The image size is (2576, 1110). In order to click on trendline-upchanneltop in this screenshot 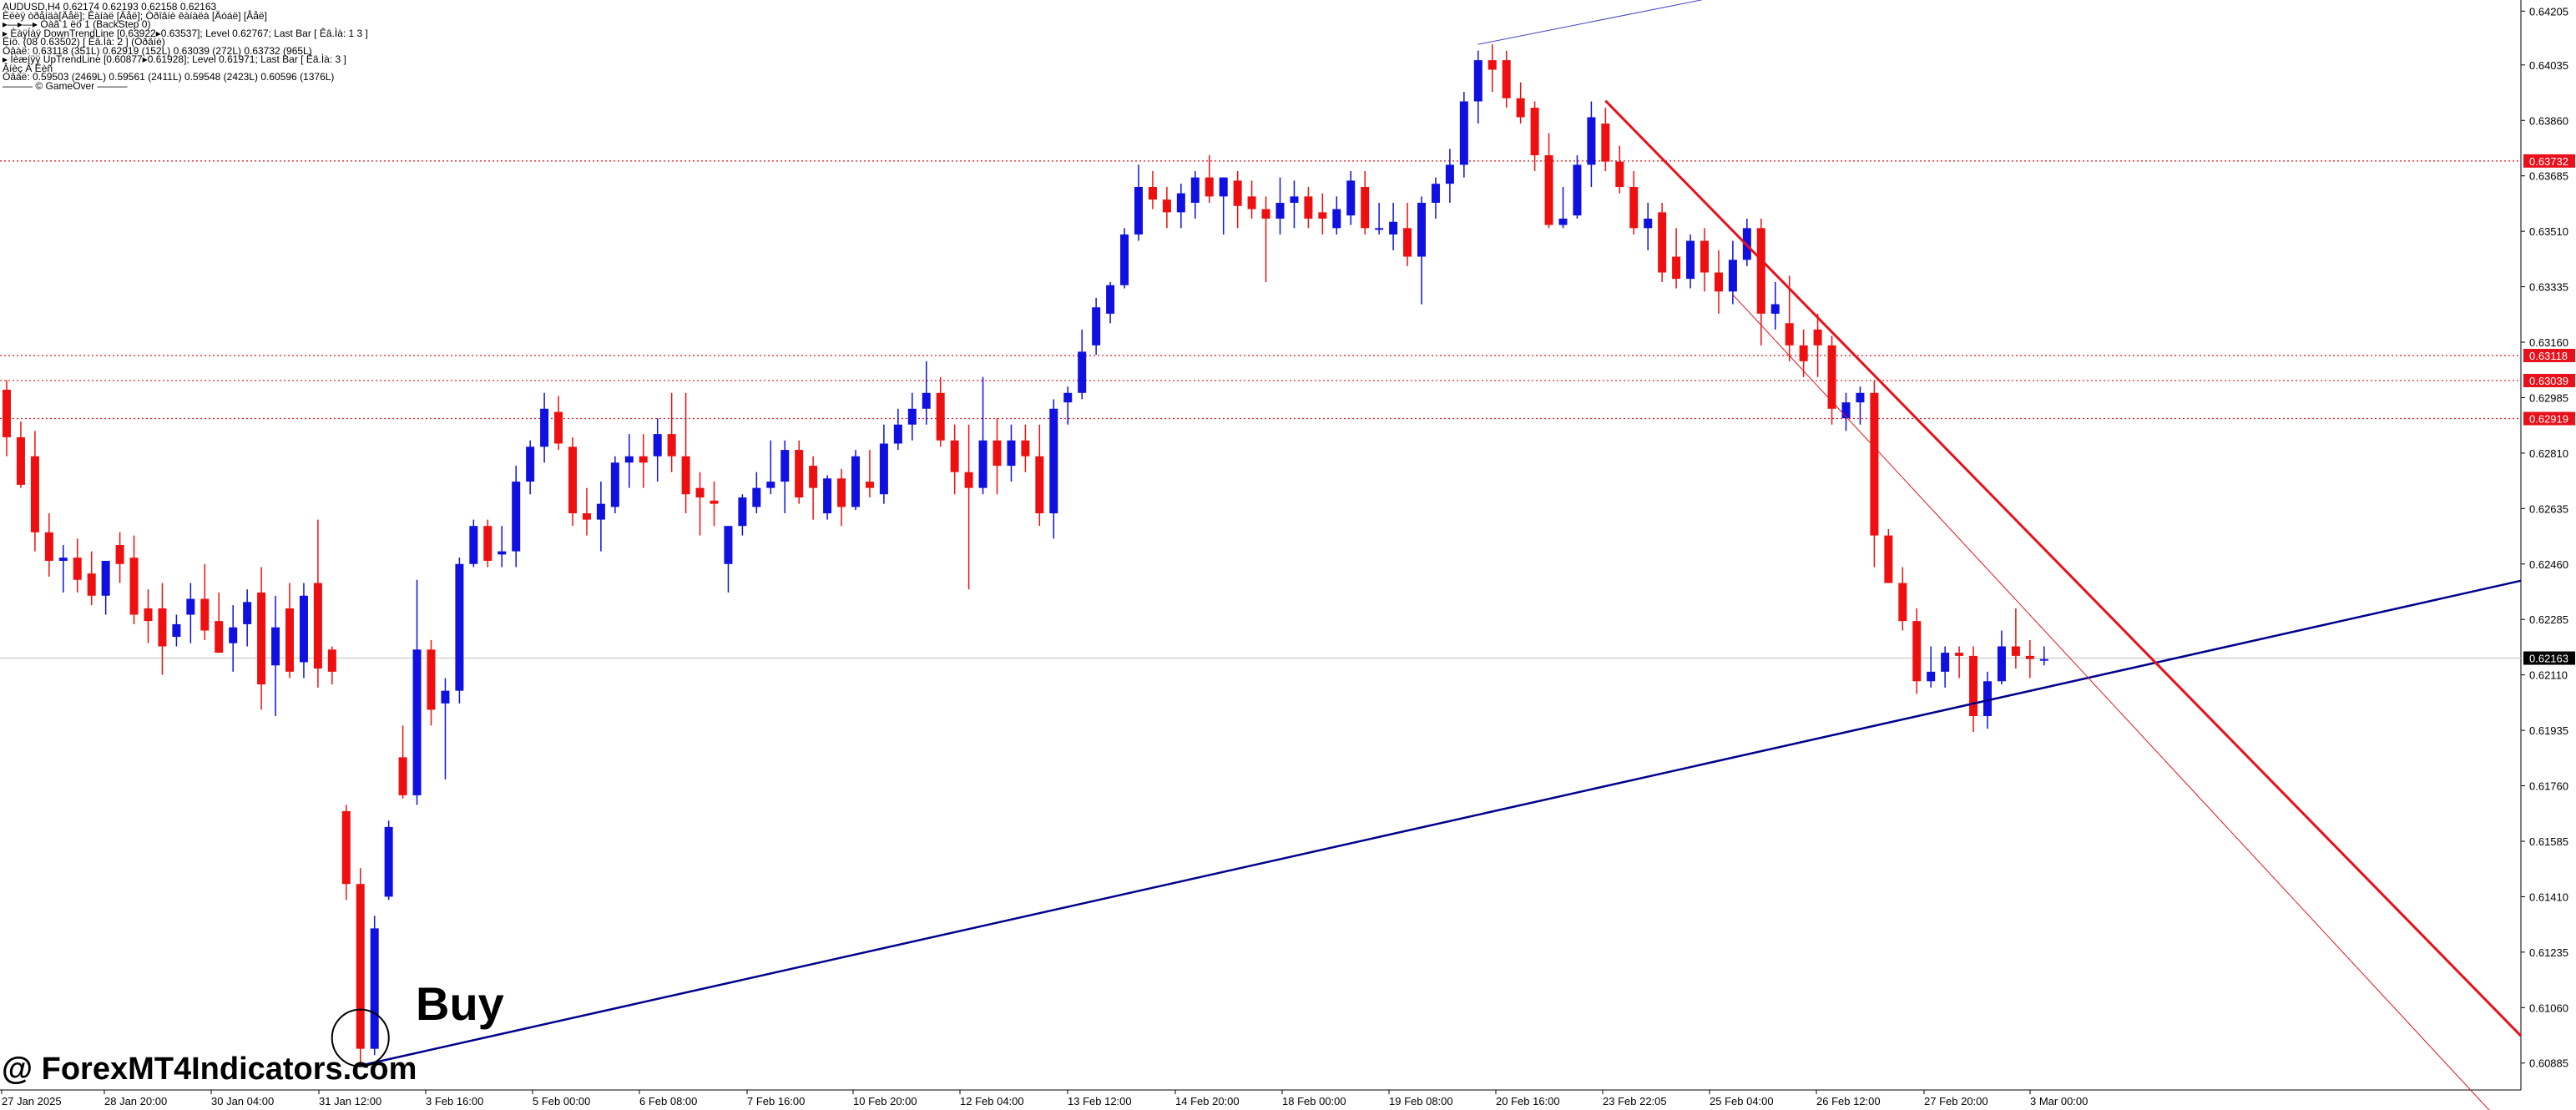, I will do `click(1999, 22)`.